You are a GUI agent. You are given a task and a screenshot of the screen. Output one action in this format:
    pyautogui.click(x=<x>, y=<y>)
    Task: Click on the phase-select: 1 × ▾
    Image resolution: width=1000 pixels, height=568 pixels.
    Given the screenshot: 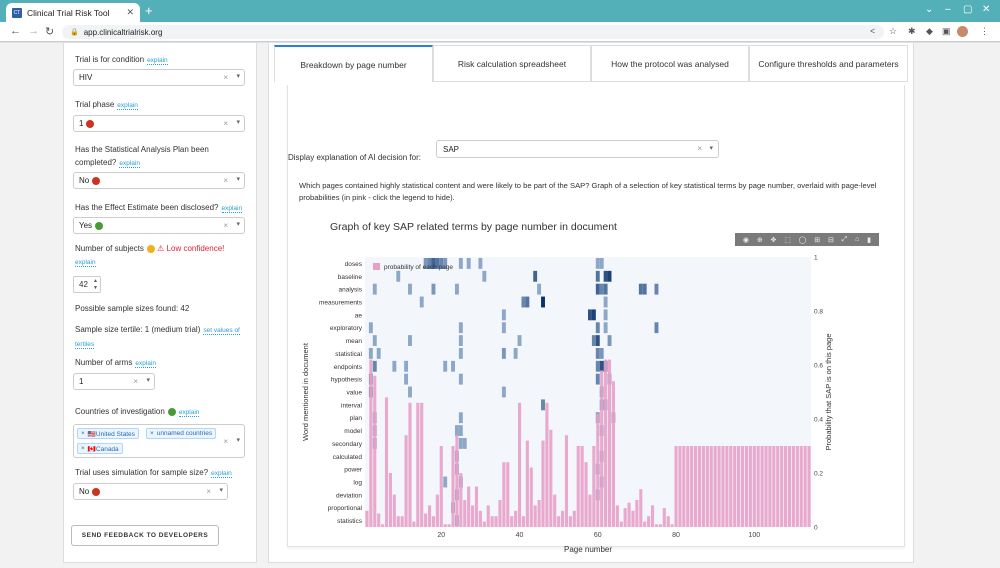 What is the action you would take?
    pyautogui.click(x=159, y=123)
    